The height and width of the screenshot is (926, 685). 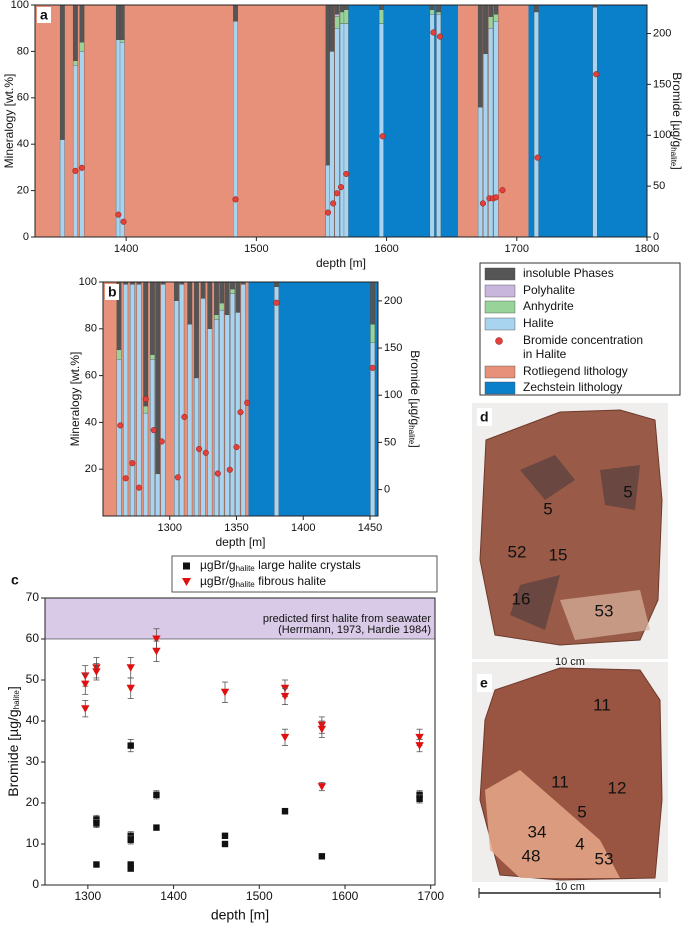 I want to click on legend-box, so click(x=304, y=574).